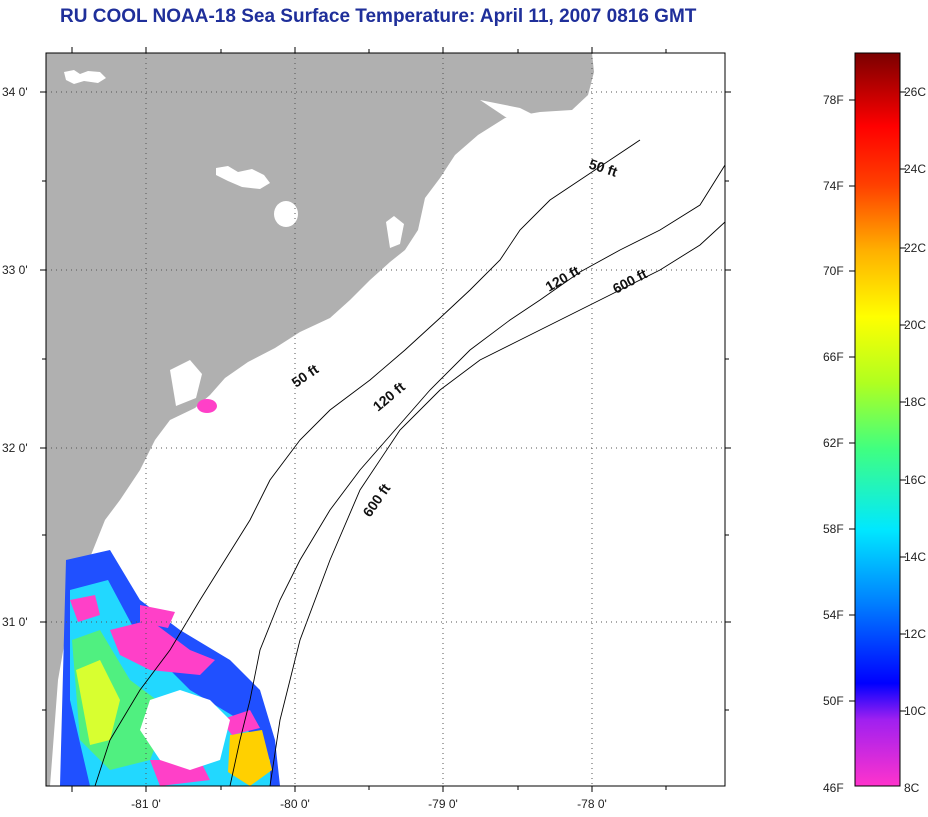 The height and width of the screenshot is (817, 928). Describe the element at coordinates (915, 169) in the screenshot. I see `cbar-c-24: 24C` at that location.